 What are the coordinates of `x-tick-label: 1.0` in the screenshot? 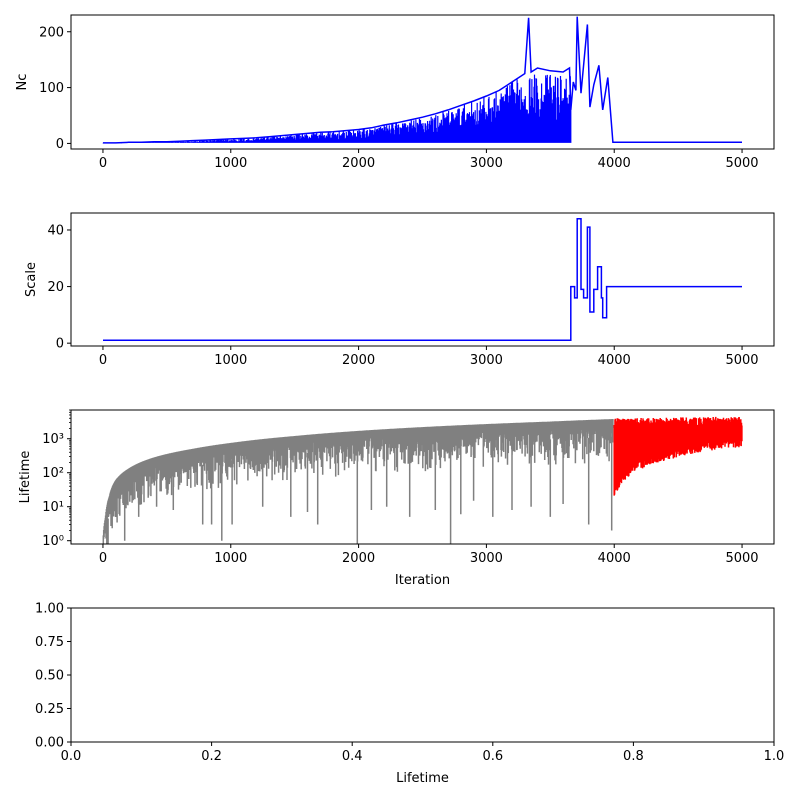 It's located at (774, 756).